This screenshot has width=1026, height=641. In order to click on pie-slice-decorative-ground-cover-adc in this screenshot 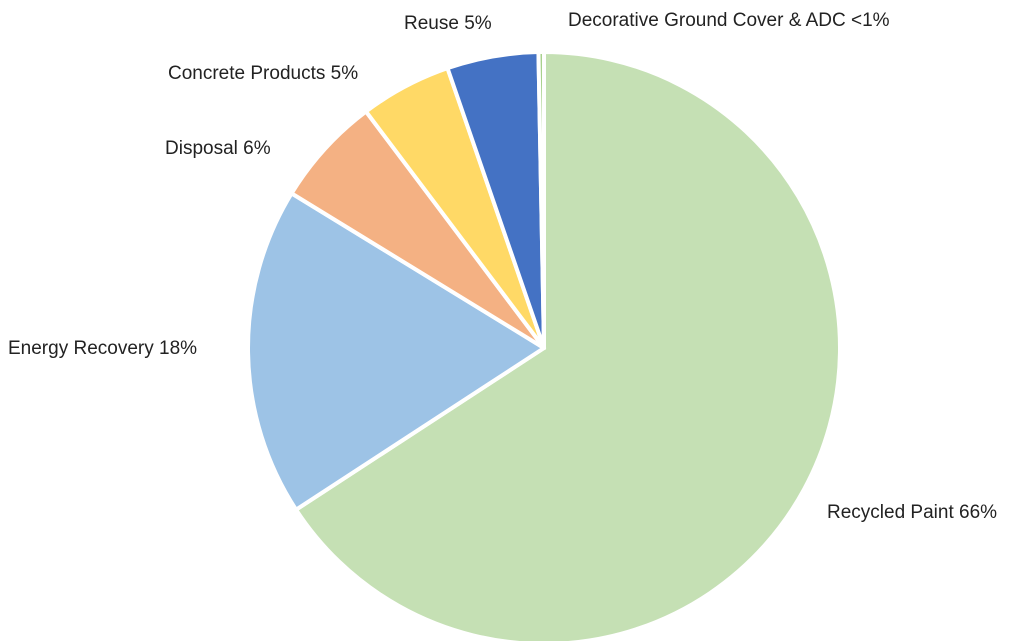, I will do `click(541, 199)`.